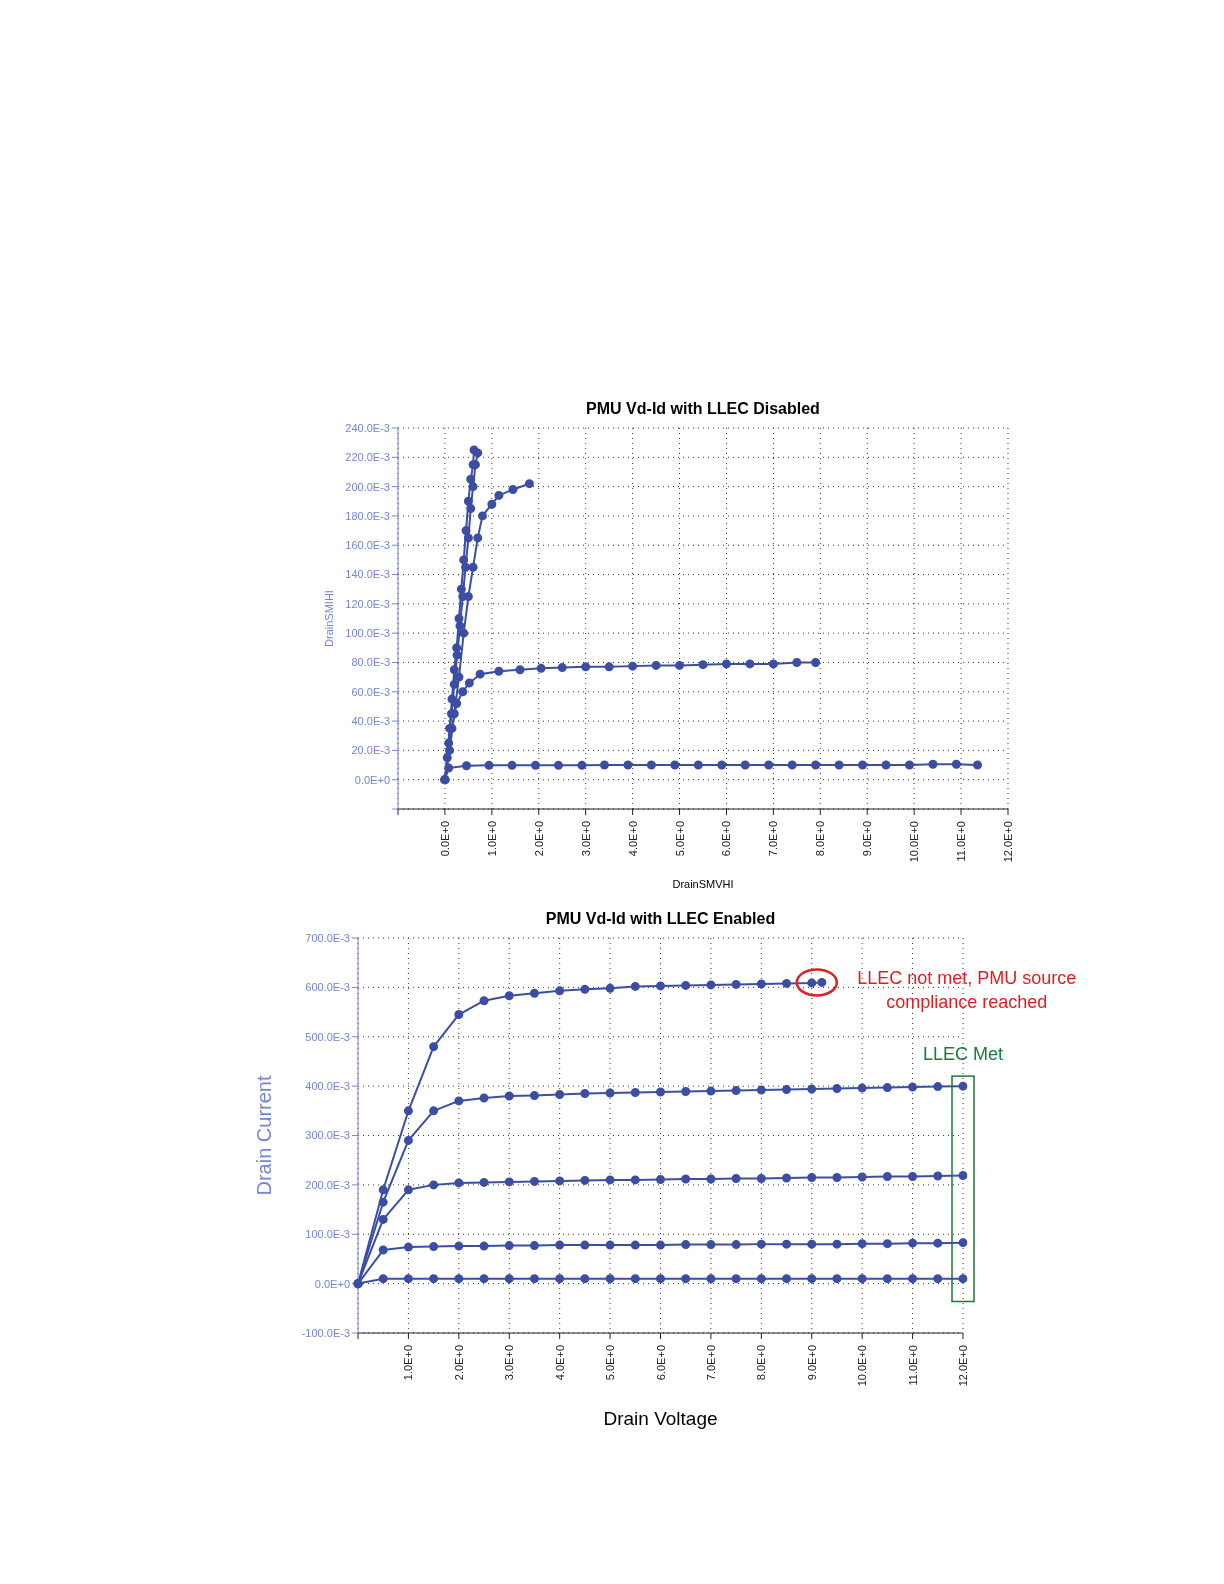 Image resolution: width=1224 pixels, height=1584 pixels. Describe the element at coordinates (660, 1419) in the screenshot. I see `x-axis-title: Drain Voltage` at that location.